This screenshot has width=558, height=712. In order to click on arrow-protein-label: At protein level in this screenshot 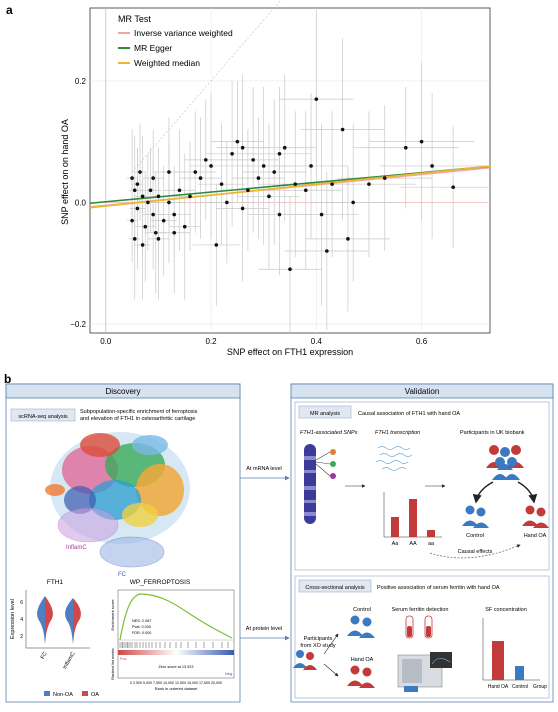, I will do `click(264, 629)`.